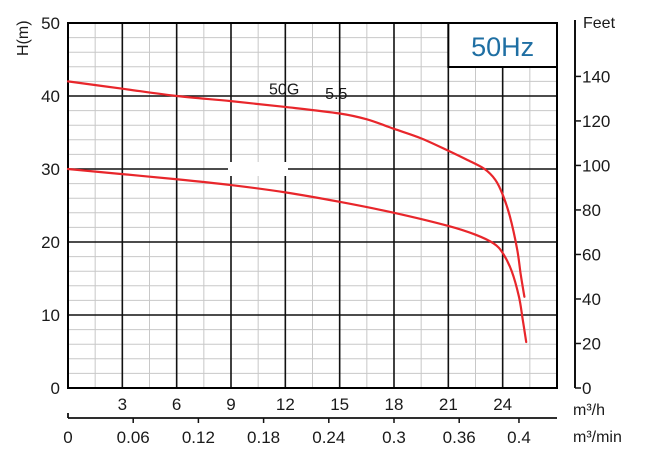  I want to click on y-right-tick-label: 40, so click(591, 299).